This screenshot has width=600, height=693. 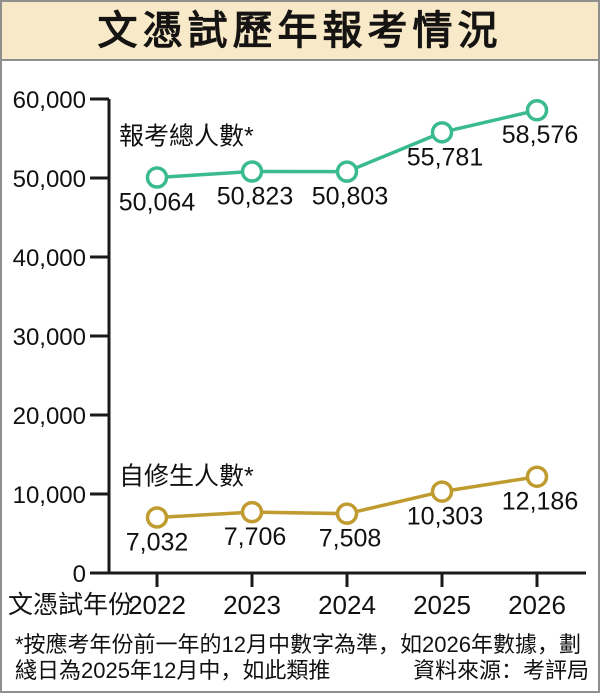 I want to click on data-value-label: 58,576, so click(x=540, y=135).